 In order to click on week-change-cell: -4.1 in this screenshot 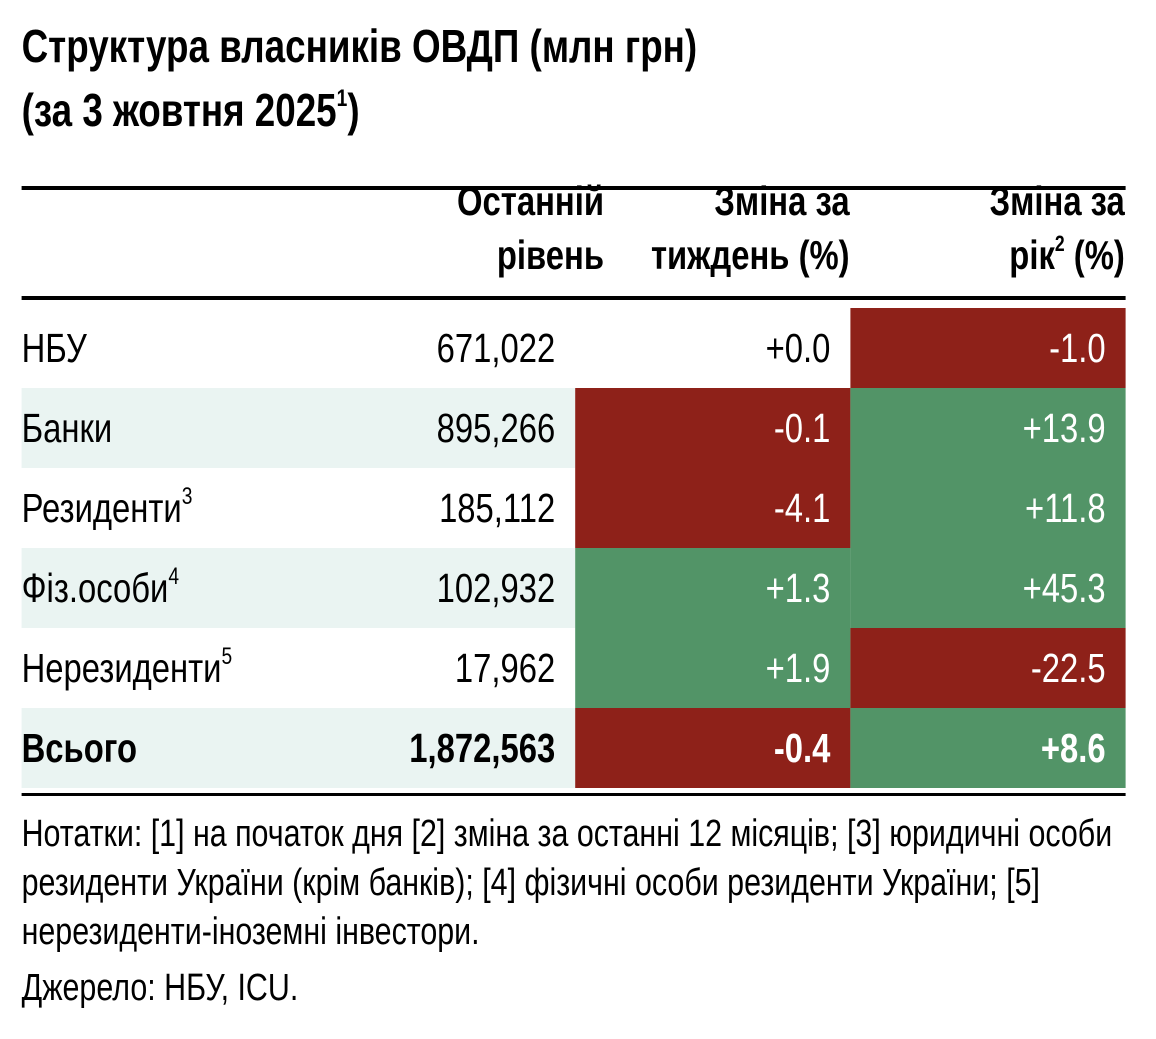, I will do `click(713, 508)`.